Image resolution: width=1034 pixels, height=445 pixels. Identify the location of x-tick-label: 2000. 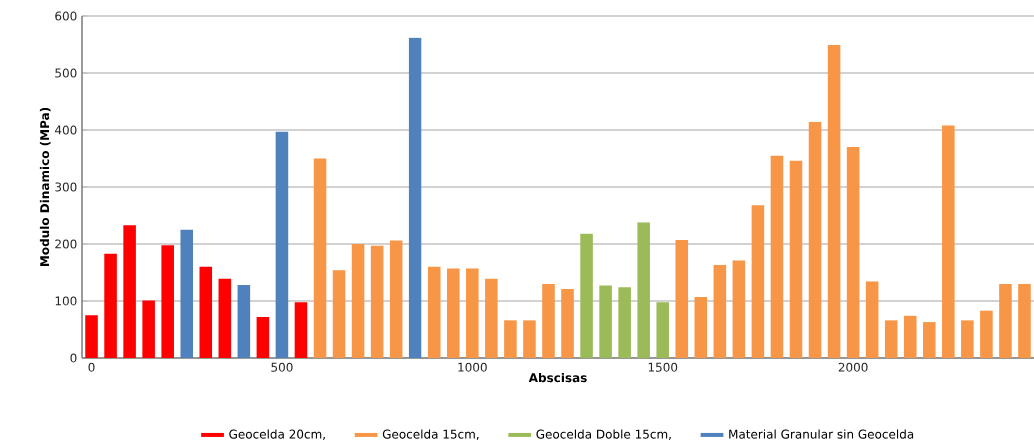
(853, 367).